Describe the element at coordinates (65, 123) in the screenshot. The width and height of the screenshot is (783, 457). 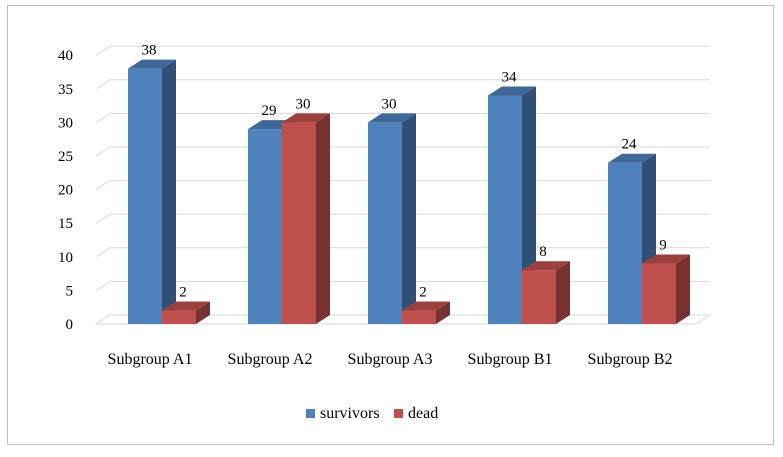
I see `y-tick-label: 30` at that location.